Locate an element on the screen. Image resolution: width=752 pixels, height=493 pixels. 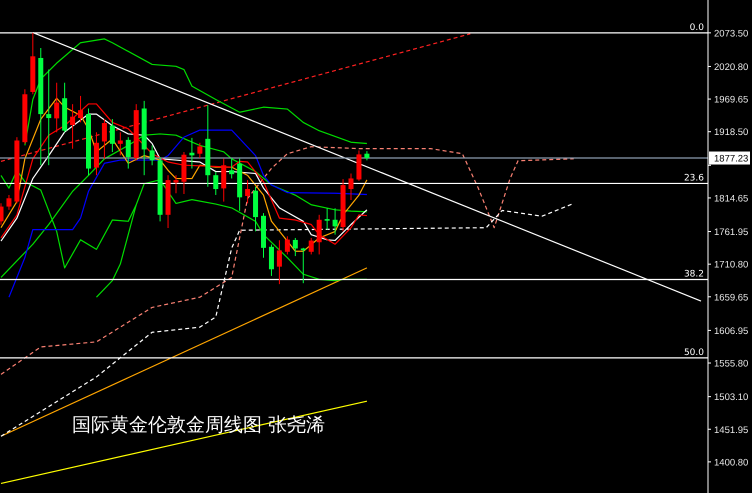
y-tick-label: 2020.80 is located at coordinates (731, 67).